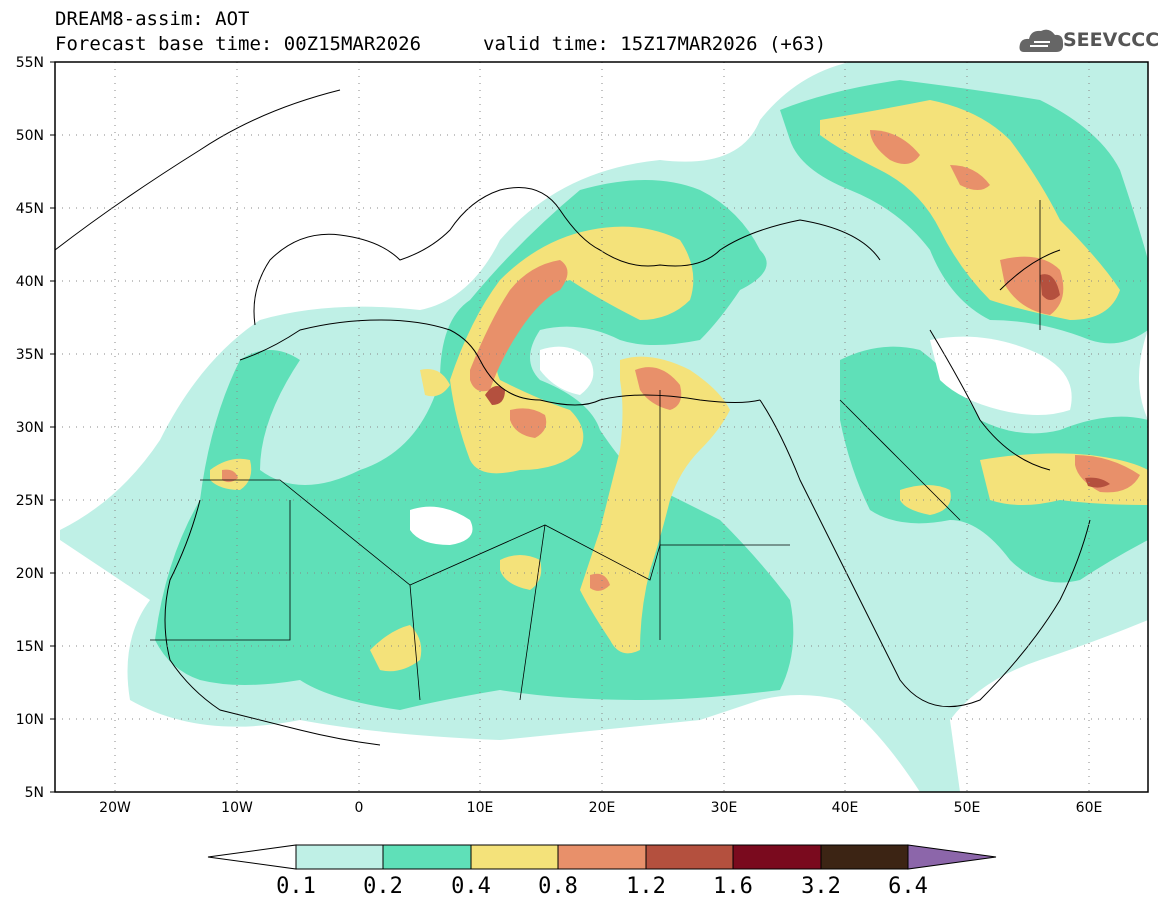  What do you see at coordinates (480, 808) in the screenshot?
I see `lon-label: 10E` at bounding box center [480, 808].